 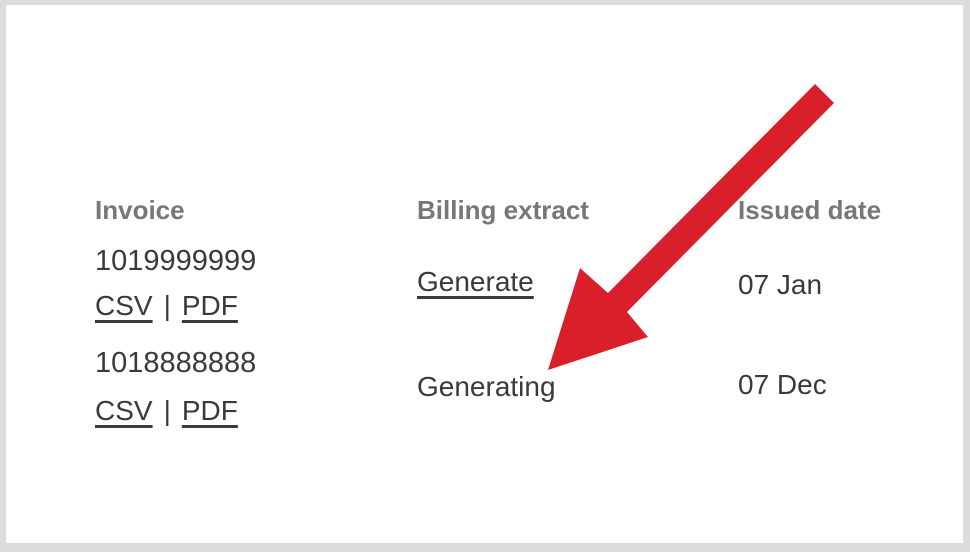 I want to click on extract-status-text: Generating, so click(x=486, y=386).